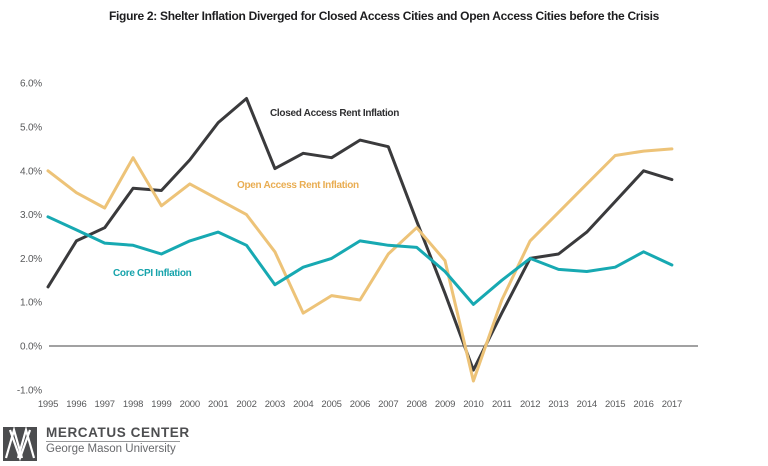  What do you see at coordinates (388, 404) in the screenshot?
I see `x-axis-tick-2007: 2007` at bounding box center [388, 404].